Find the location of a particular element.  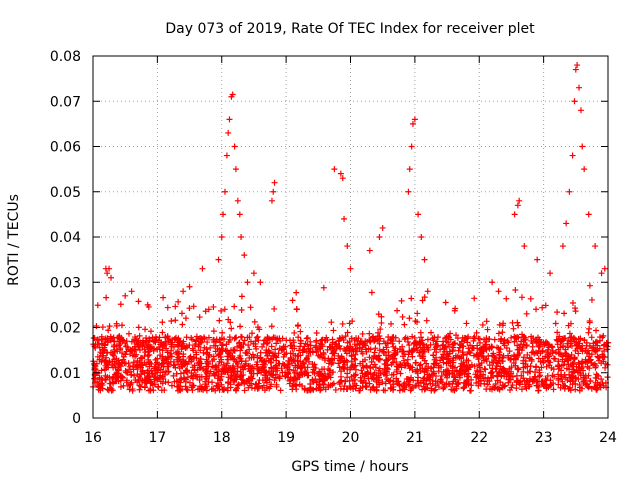

y-axis-label: ROTI / TECUs is located at coordinates (14, 240).